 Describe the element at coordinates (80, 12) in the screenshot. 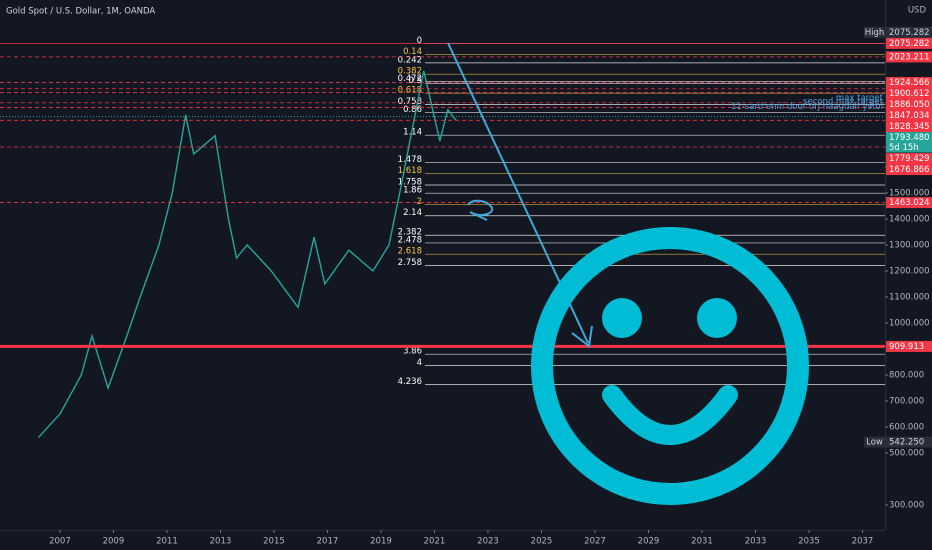

I see `symbol-title: Gold Spot / U.S. Dollar, 1M, OANDA` at that location.